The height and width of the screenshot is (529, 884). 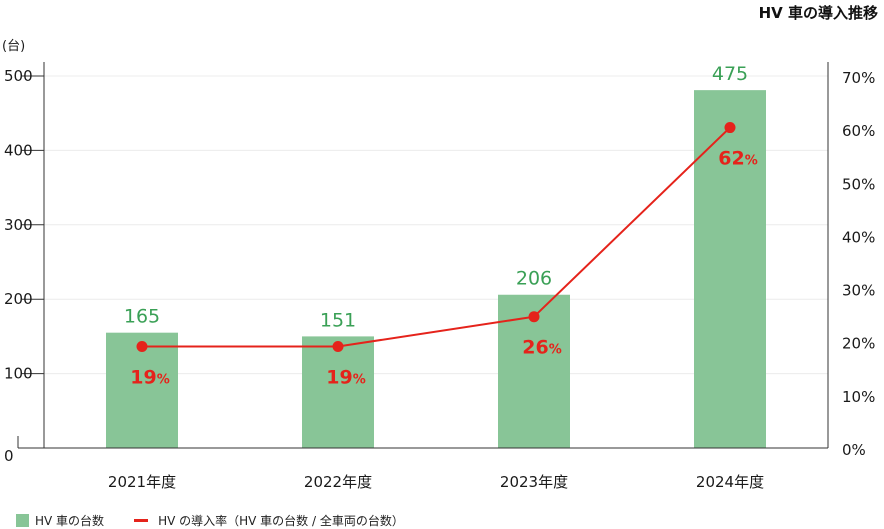 What do you see at coordinates (281, 520) in the screenshot?
I see `legend-line-label: HV の導入率（HV 車の台数 / 全車両の台数）` at bounding box center [281, 520].